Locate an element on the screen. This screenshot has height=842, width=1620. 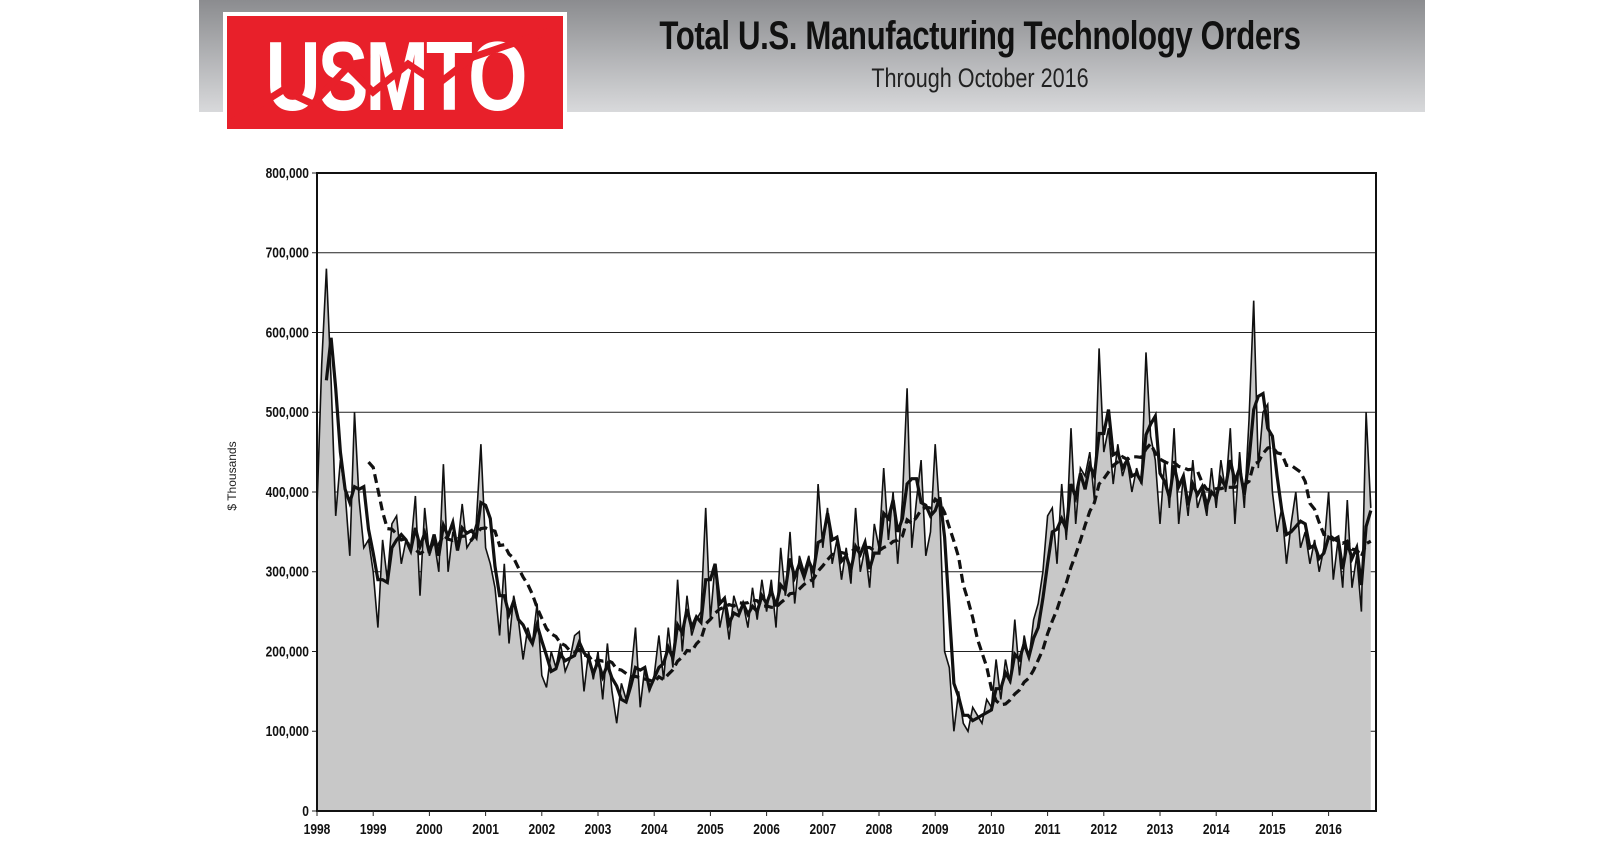
x-tick-label: 2016 is located at coordinates (1328, 829).